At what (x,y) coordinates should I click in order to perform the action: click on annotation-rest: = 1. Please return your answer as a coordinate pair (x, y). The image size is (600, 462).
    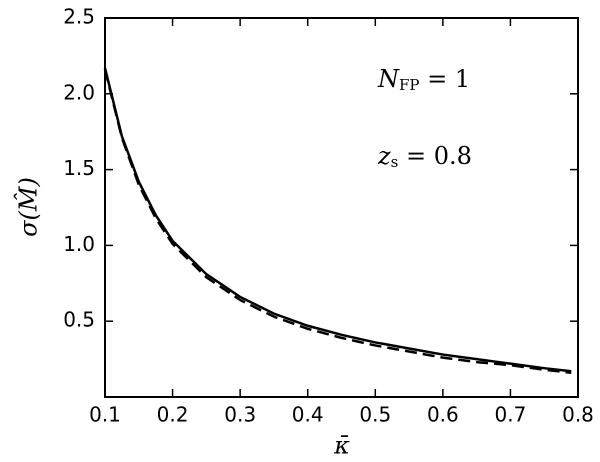
    Looking at the image, I should click on (445, 79).